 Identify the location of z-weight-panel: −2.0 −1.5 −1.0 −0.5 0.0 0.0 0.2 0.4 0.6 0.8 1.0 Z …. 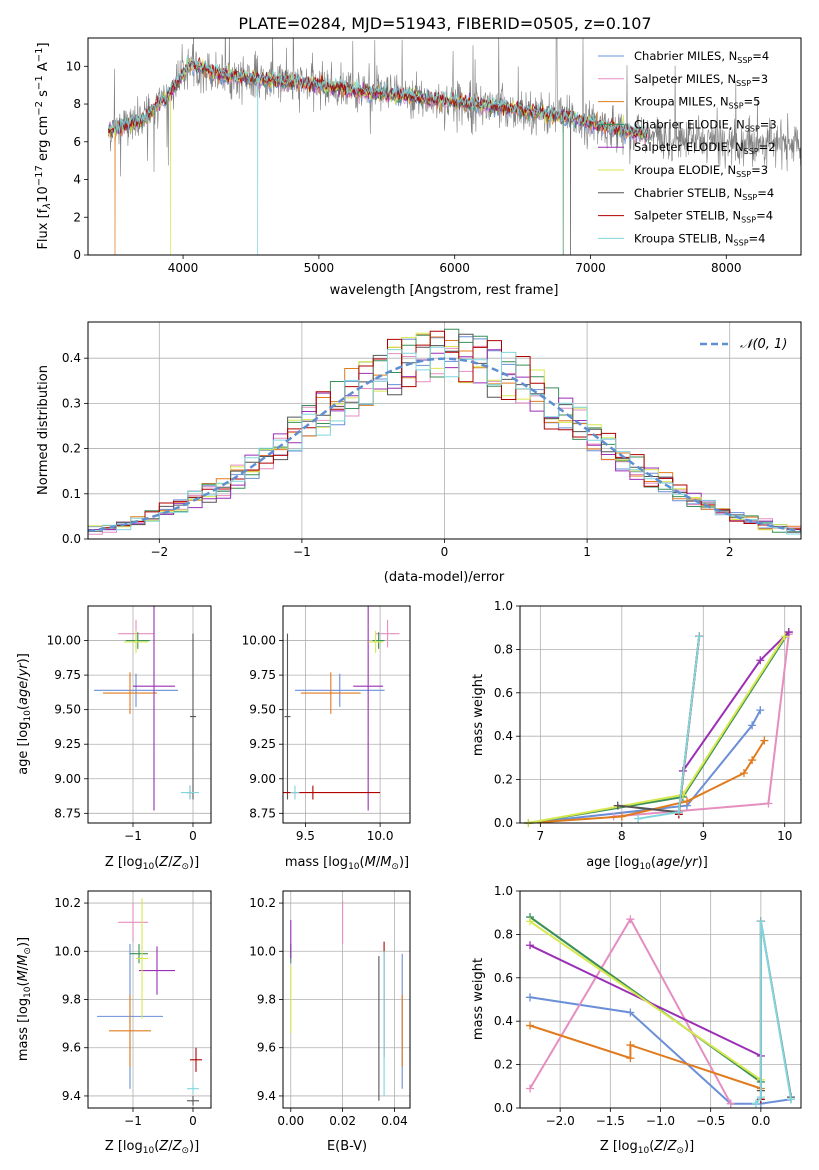
(636, 1020).